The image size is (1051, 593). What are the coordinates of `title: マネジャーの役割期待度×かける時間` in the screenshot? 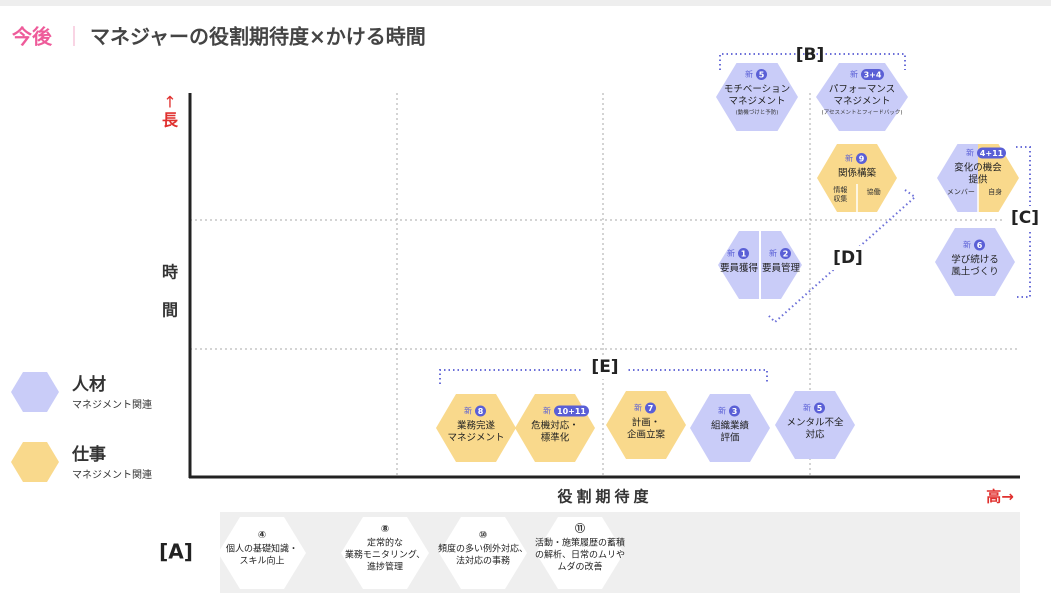 It's located at (258, 37).